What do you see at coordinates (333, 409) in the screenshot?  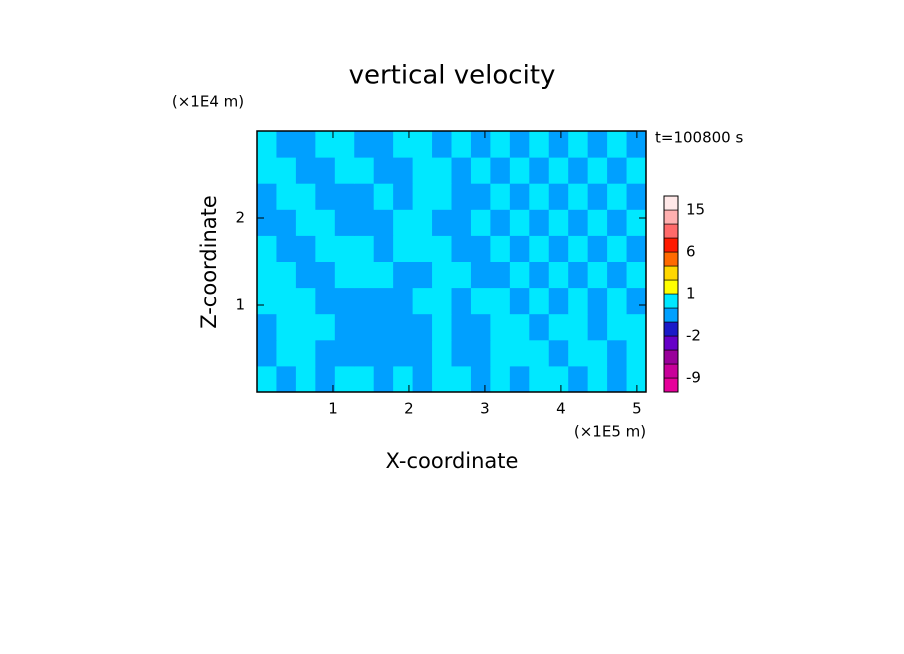 I see `x-tick-label: 1` at bounding box center [333, 409].